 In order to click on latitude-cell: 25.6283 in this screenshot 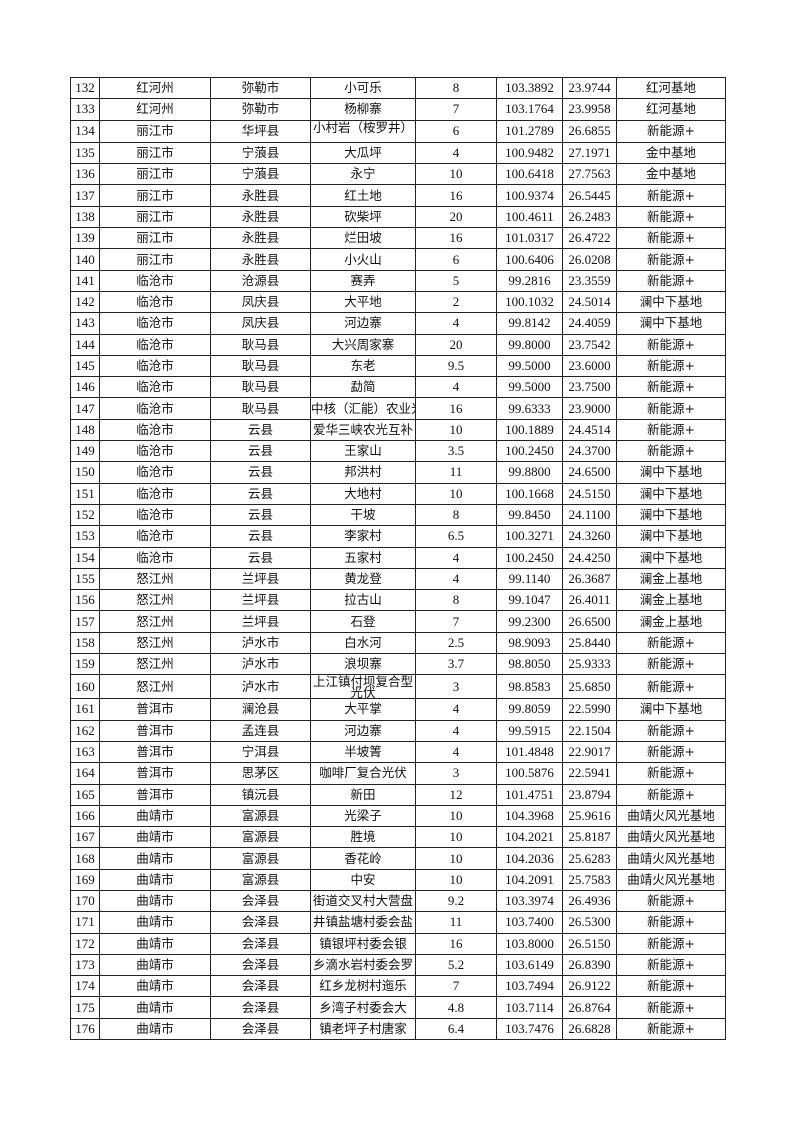, I will do `click(589, 858)`.